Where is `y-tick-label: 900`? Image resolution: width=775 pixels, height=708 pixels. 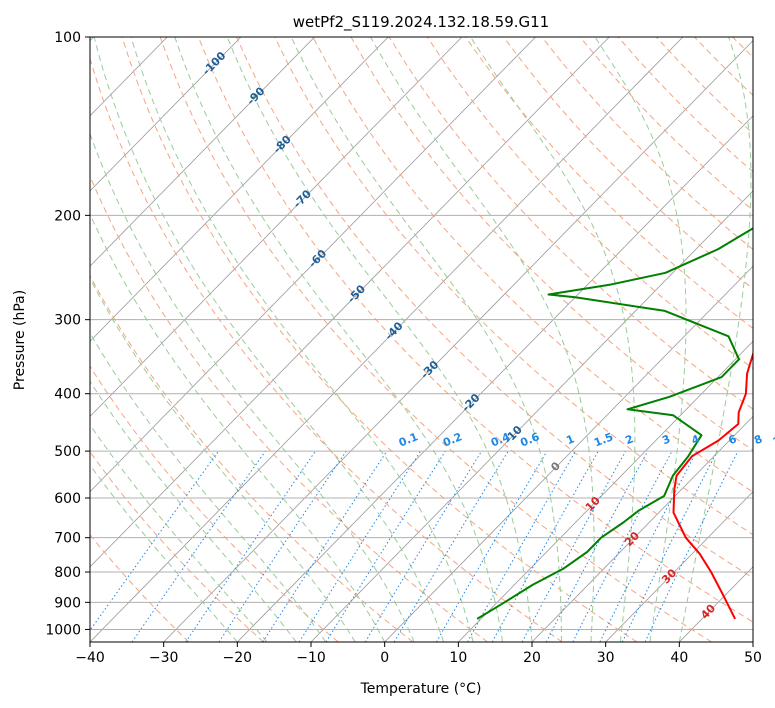
y-tick-label: 900 is located at coordinates (67, 603).